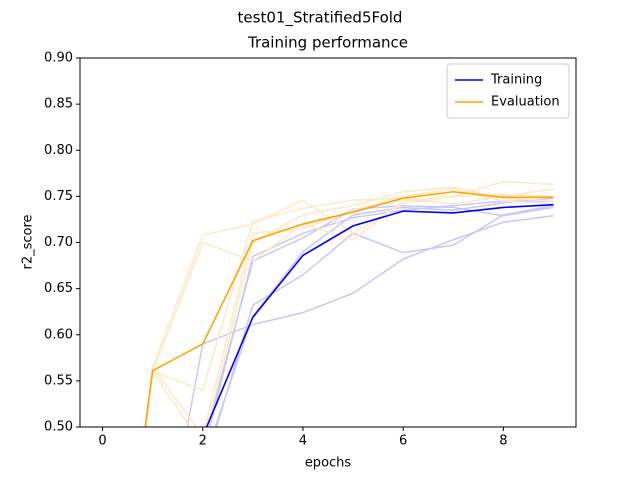 The height and width of the screenshot is (480, 640). What do you see at coordinates (320, 18) in the screenshot?
I see `suptitle: test01_Stratified5Fold` at bounding box center [320, 18].